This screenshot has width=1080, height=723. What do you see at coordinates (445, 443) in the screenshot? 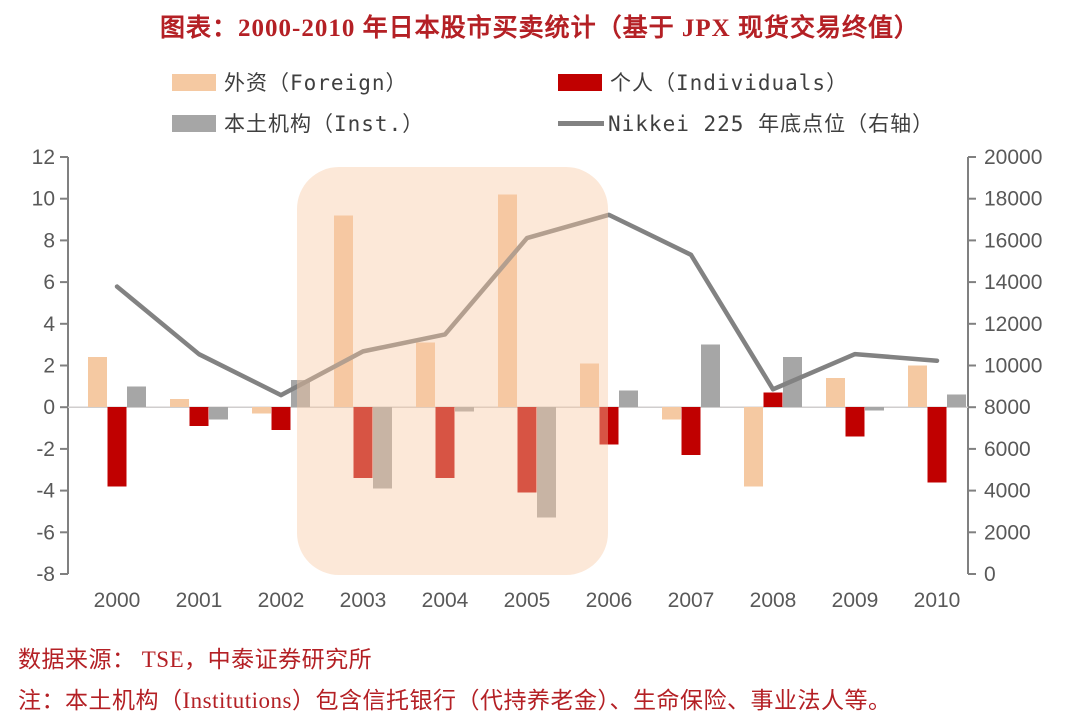
I see `bar-individuals-2004` at bounding box center [445, 443].